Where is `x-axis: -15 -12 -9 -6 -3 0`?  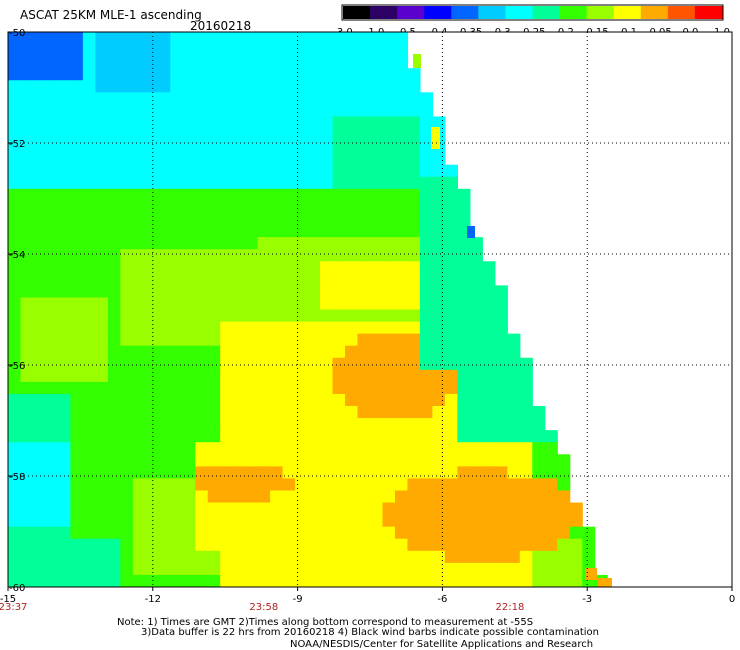
x-axis: -15 -12 -9 -6 -3 0 is located at coordinates (367, 596).